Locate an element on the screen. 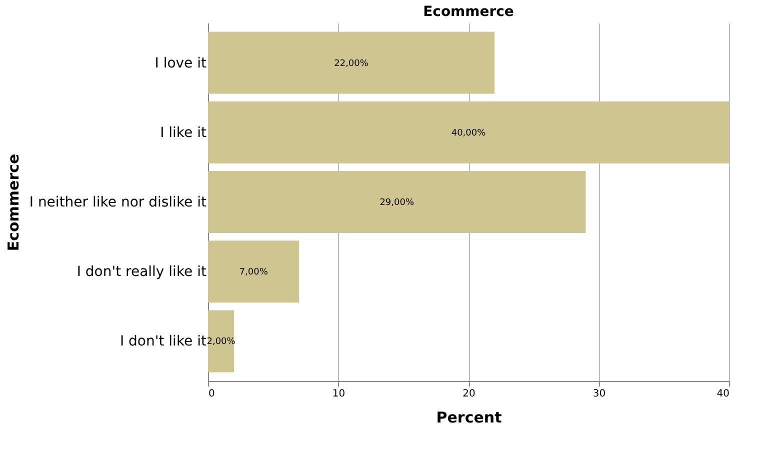  y-tick-label: I don't like it is located at coordinates (163, 342).